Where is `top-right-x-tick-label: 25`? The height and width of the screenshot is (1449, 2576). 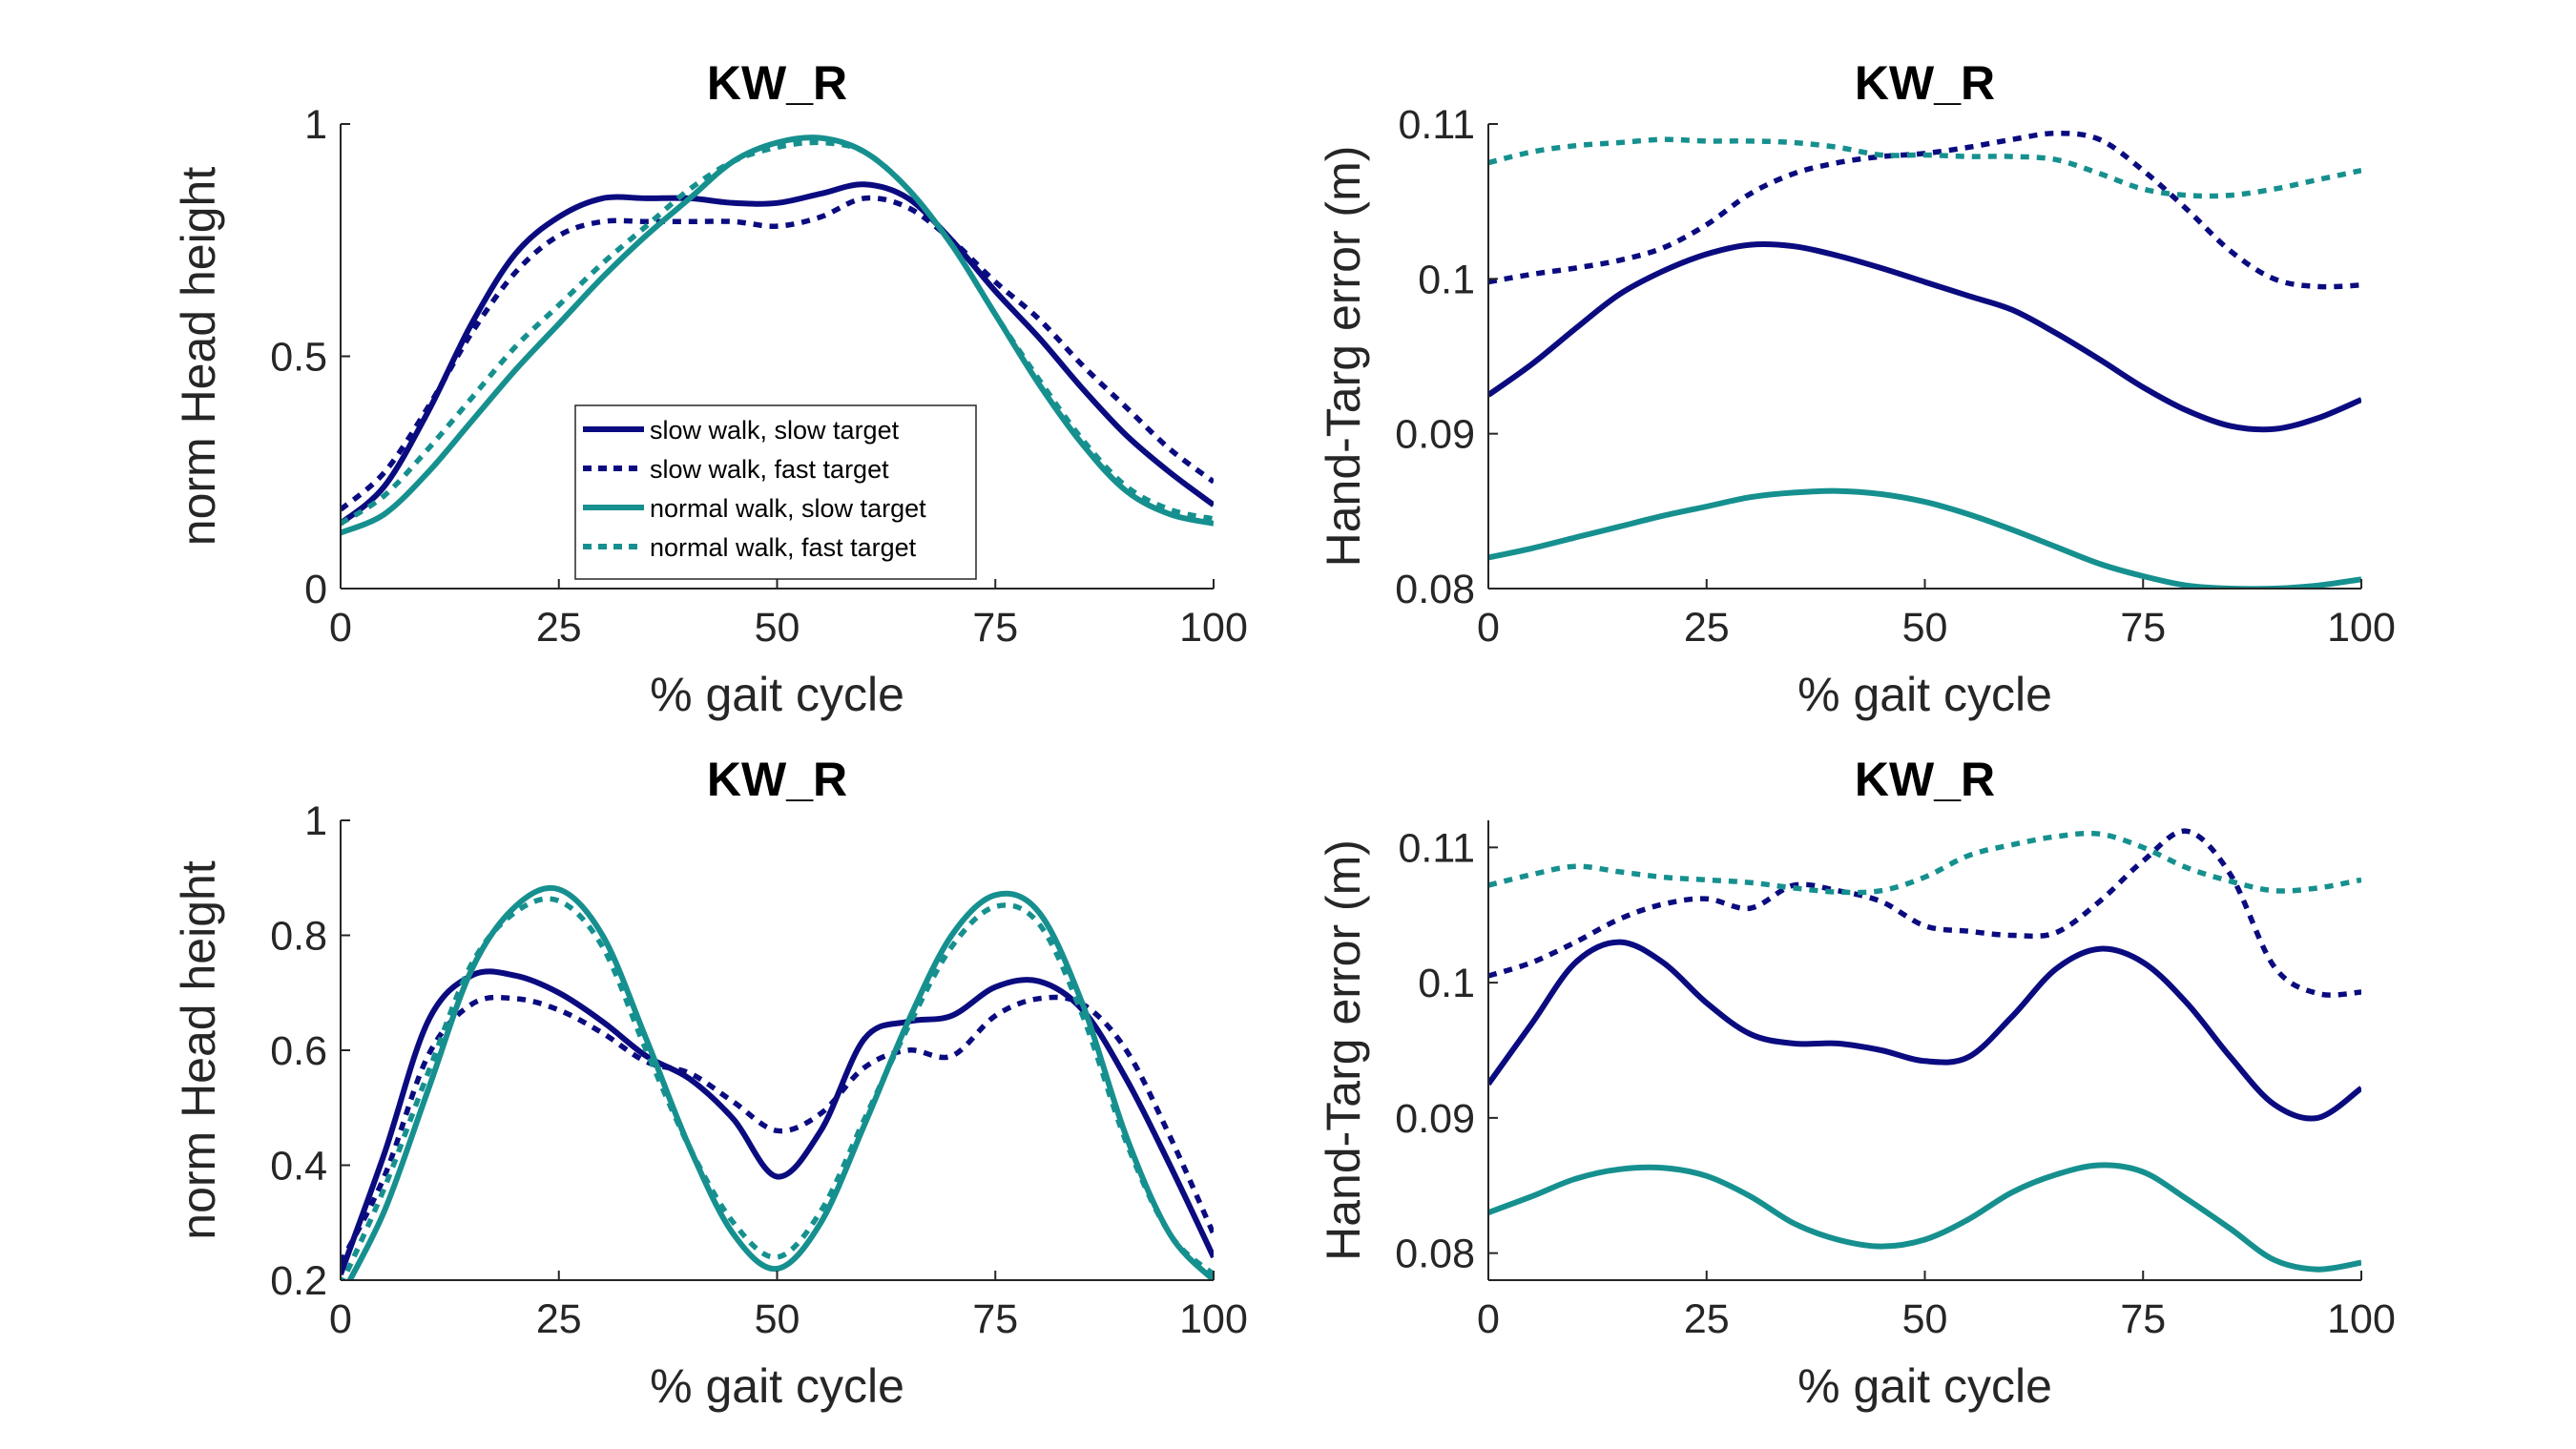
top-right-x-tick-label: 25 is located at coordinates (1707, 628).